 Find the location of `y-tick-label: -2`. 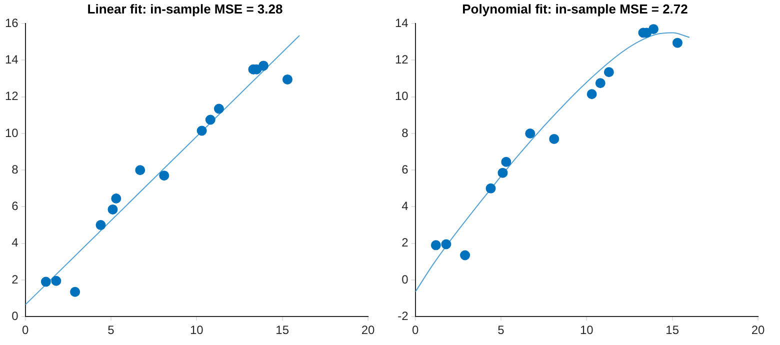

y-tick-label: -2 is located at coordinates (403, 315).